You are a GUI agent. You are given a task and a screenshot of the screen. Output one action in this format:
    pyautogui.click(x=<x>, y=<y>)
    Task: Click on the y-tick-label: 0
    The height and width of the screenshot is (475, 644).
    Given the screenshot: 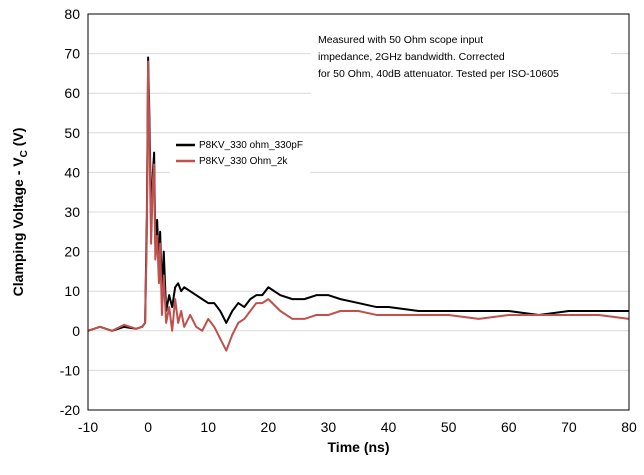 What is the action you would take?
    pyautogui.click(x=76, y=331)
    